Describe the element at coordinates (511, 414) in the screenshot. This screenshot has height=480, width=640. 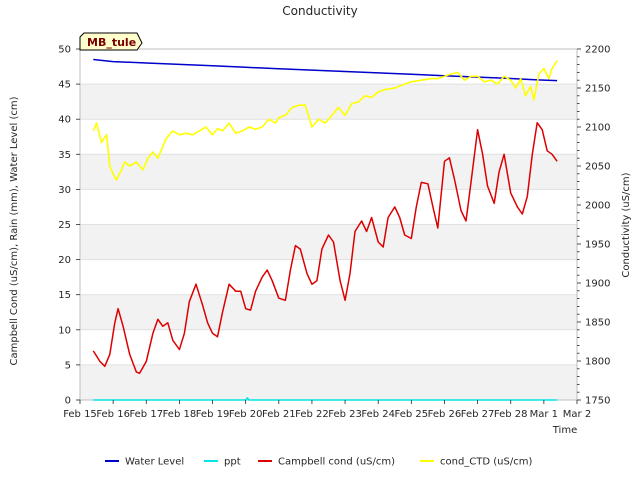
I see `x-tick-label: Feb 28` at that location.